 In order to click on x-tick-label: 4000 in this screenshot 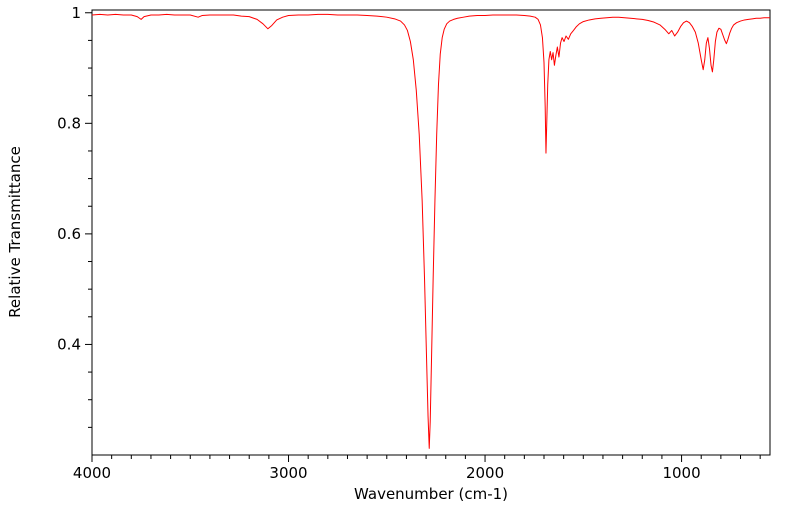, I will do `click(92, 473)`.